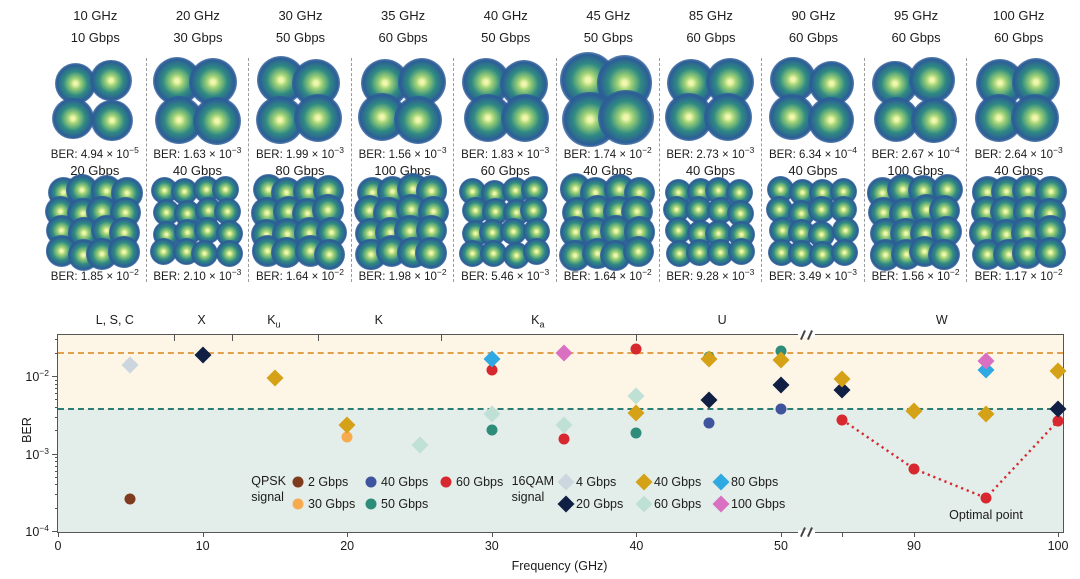  What do you see at coordinates (197, 275) in the screenshot?
I see `qam16-ber-label: BER: 2.10 × 10−3` at bounding box center [197, 275].